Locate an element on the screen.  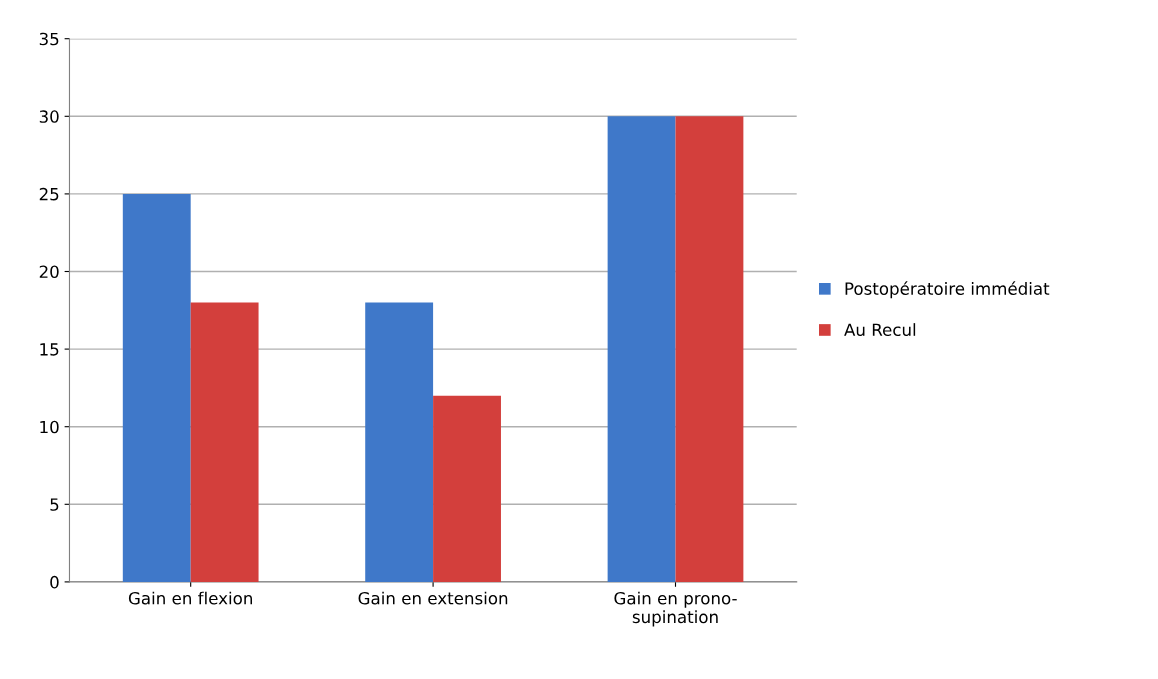
y-tick-label: 25 is located at coordinates (49, 194).